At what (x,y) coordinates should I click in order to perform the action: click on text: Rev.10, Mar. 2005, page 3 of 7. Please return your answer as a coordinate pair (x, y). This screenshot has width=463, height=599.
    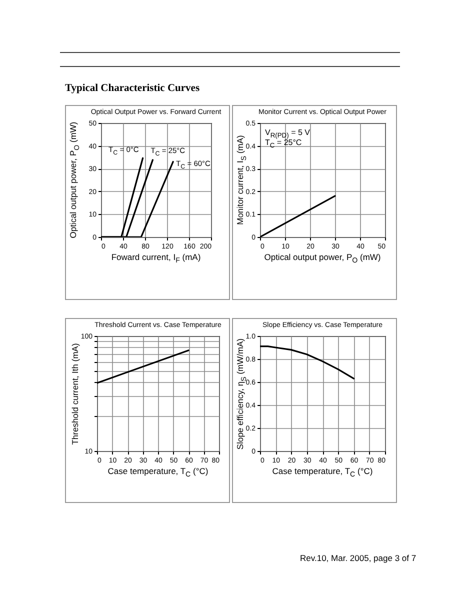
    Looking at the image, I should click on (358, 558).